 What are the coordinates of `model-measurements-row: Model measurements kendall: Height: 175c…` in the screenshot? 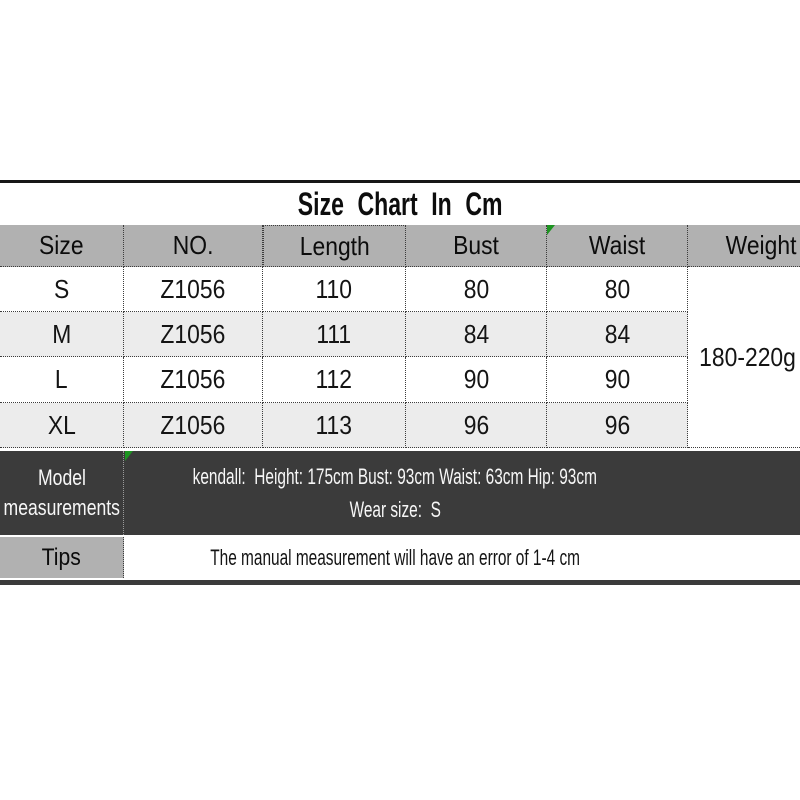 It's located at (400, 493).